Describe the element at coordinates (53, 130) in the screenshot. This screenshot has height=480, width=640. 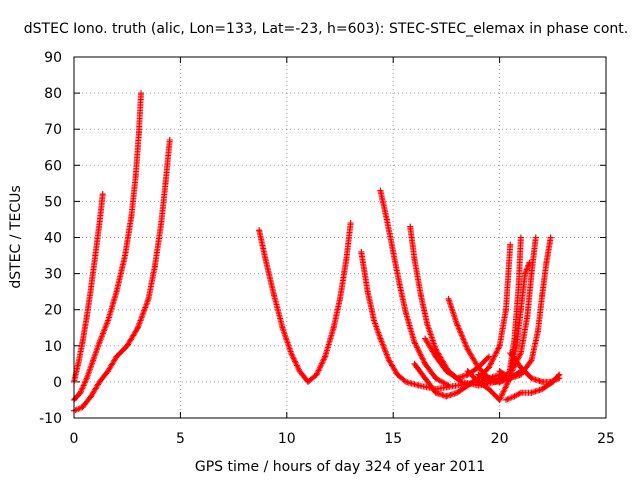
I see `y-tick-label: 70` at that location.